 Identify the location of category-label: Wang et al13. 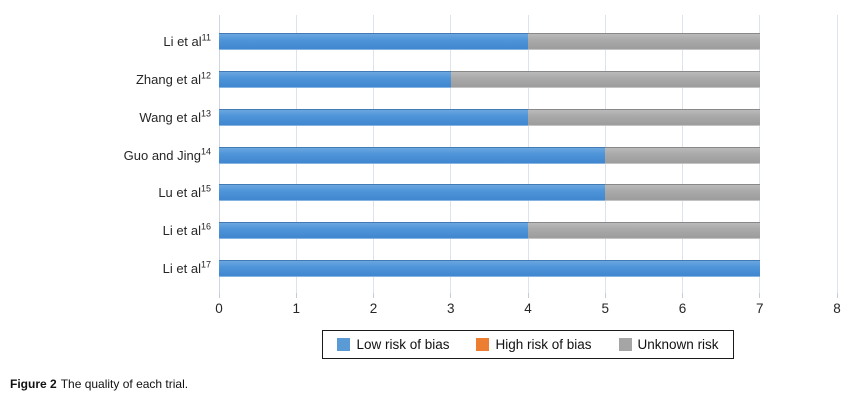
(175, 116).